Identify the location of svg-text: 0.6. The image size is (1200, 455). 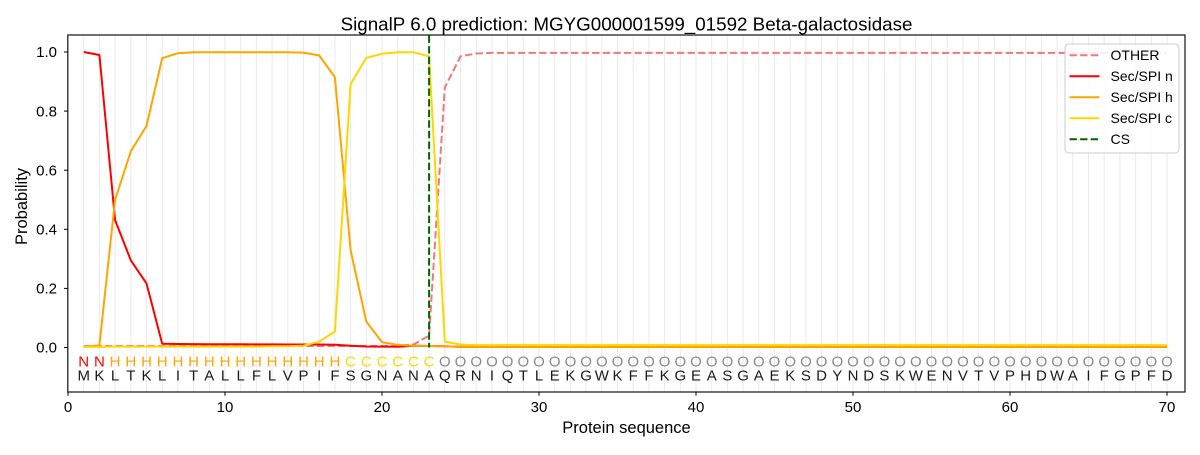
(46, 170).